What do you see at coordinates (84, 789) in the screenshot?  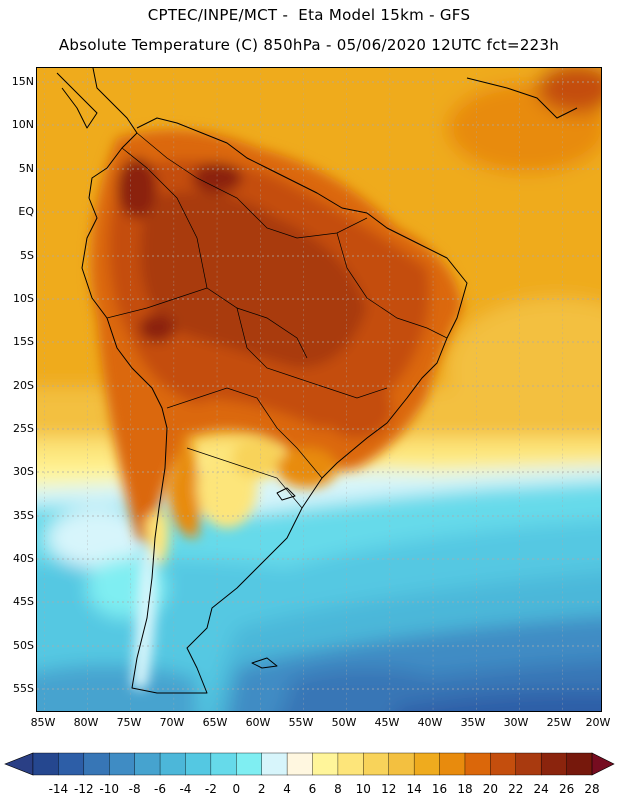 I see `colorbar-tick-label: -12` at bounding box center [84, 789].